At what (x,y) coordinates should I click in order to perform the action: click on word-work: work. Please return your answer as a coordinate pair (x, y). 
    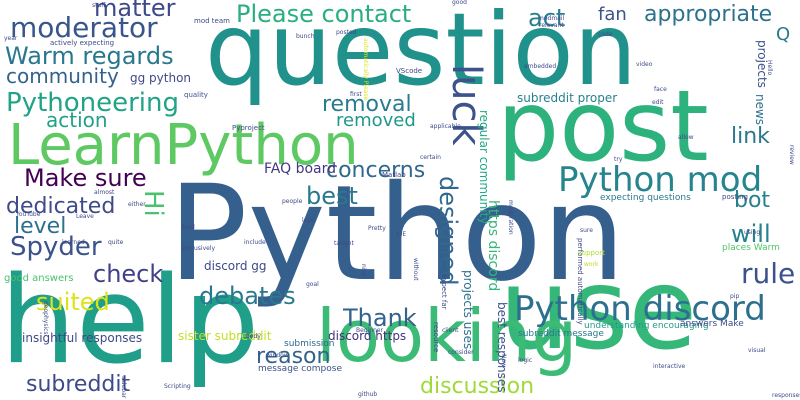
    Looking at the image, I should click on (591, 264).